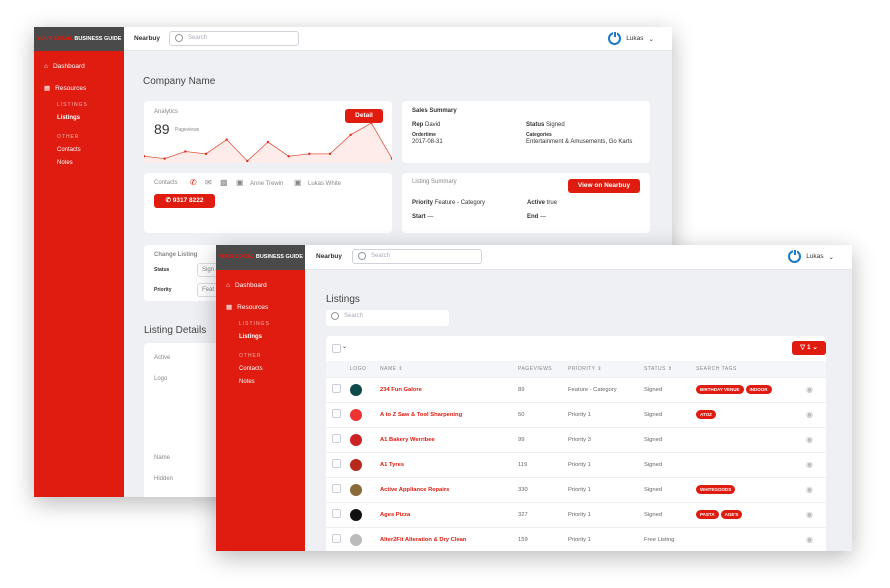 The width and height of the screenshot is (890, 588). Describe the element at coordinates (449, 515) in the screenshot. I see `listing-name: Ages Pizza` at that location.